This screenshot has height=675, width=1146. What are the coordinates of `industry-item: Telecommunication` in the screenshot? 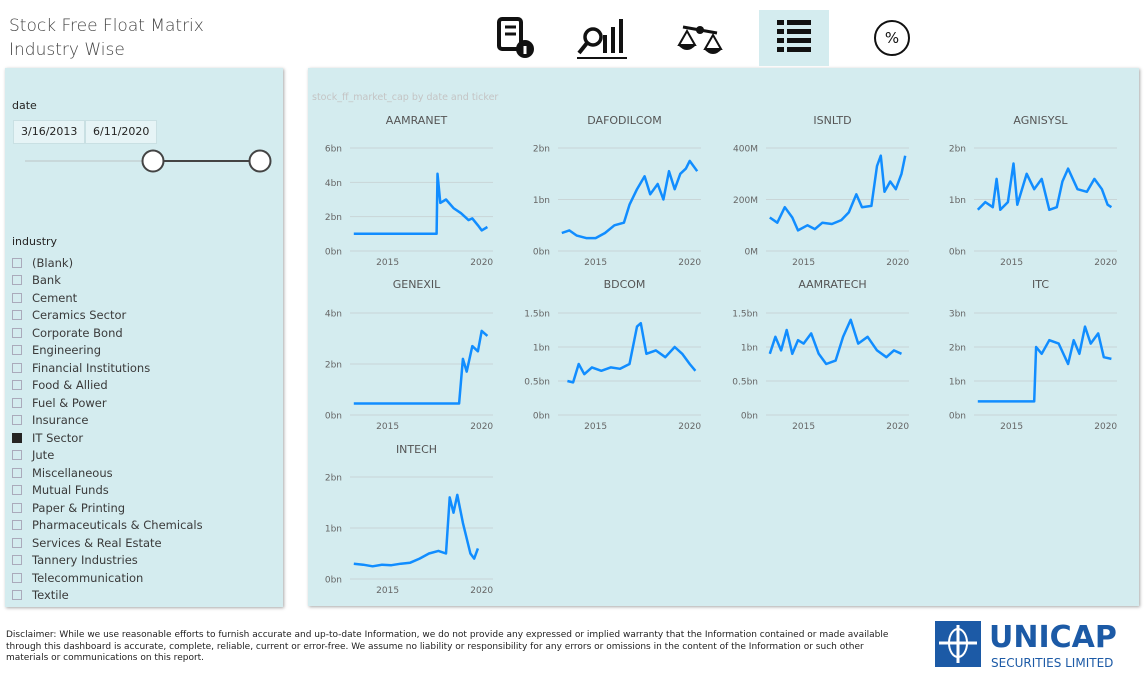 It's located at (107, 578).